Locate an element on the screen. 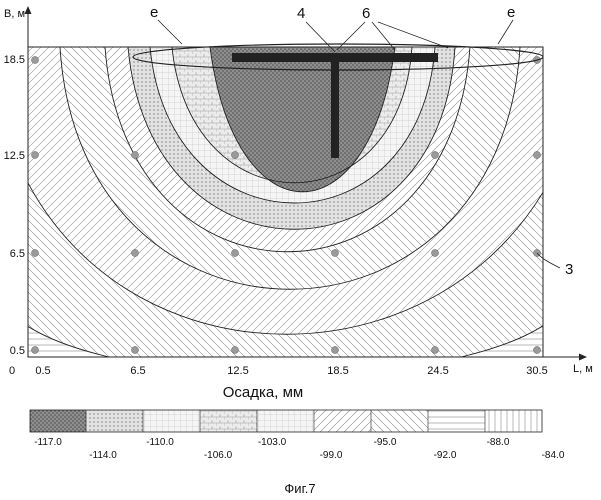 This screenshot has width=601, height=500. legend-level: -92.0 is located at coordinates (445, 455).